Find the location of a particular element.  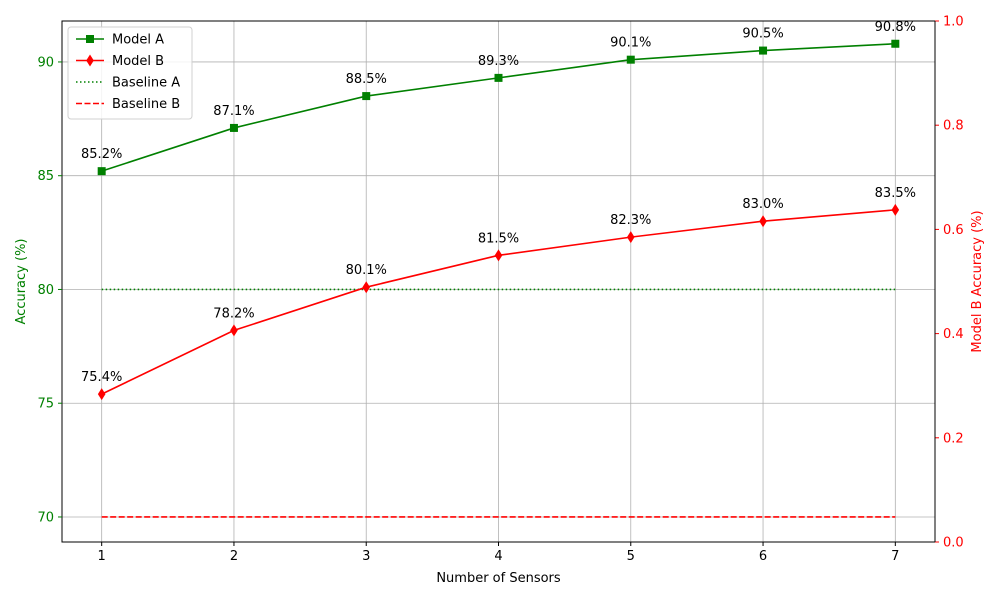

y-tick-label-right: 0.8 is located at coordinates (953, 126).